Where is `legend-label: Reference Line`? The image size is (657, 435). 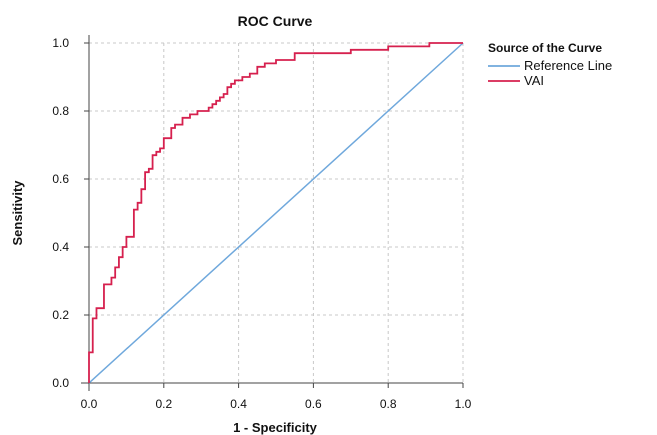 legend-label: Reference Line is located at coordinates (568, 65).